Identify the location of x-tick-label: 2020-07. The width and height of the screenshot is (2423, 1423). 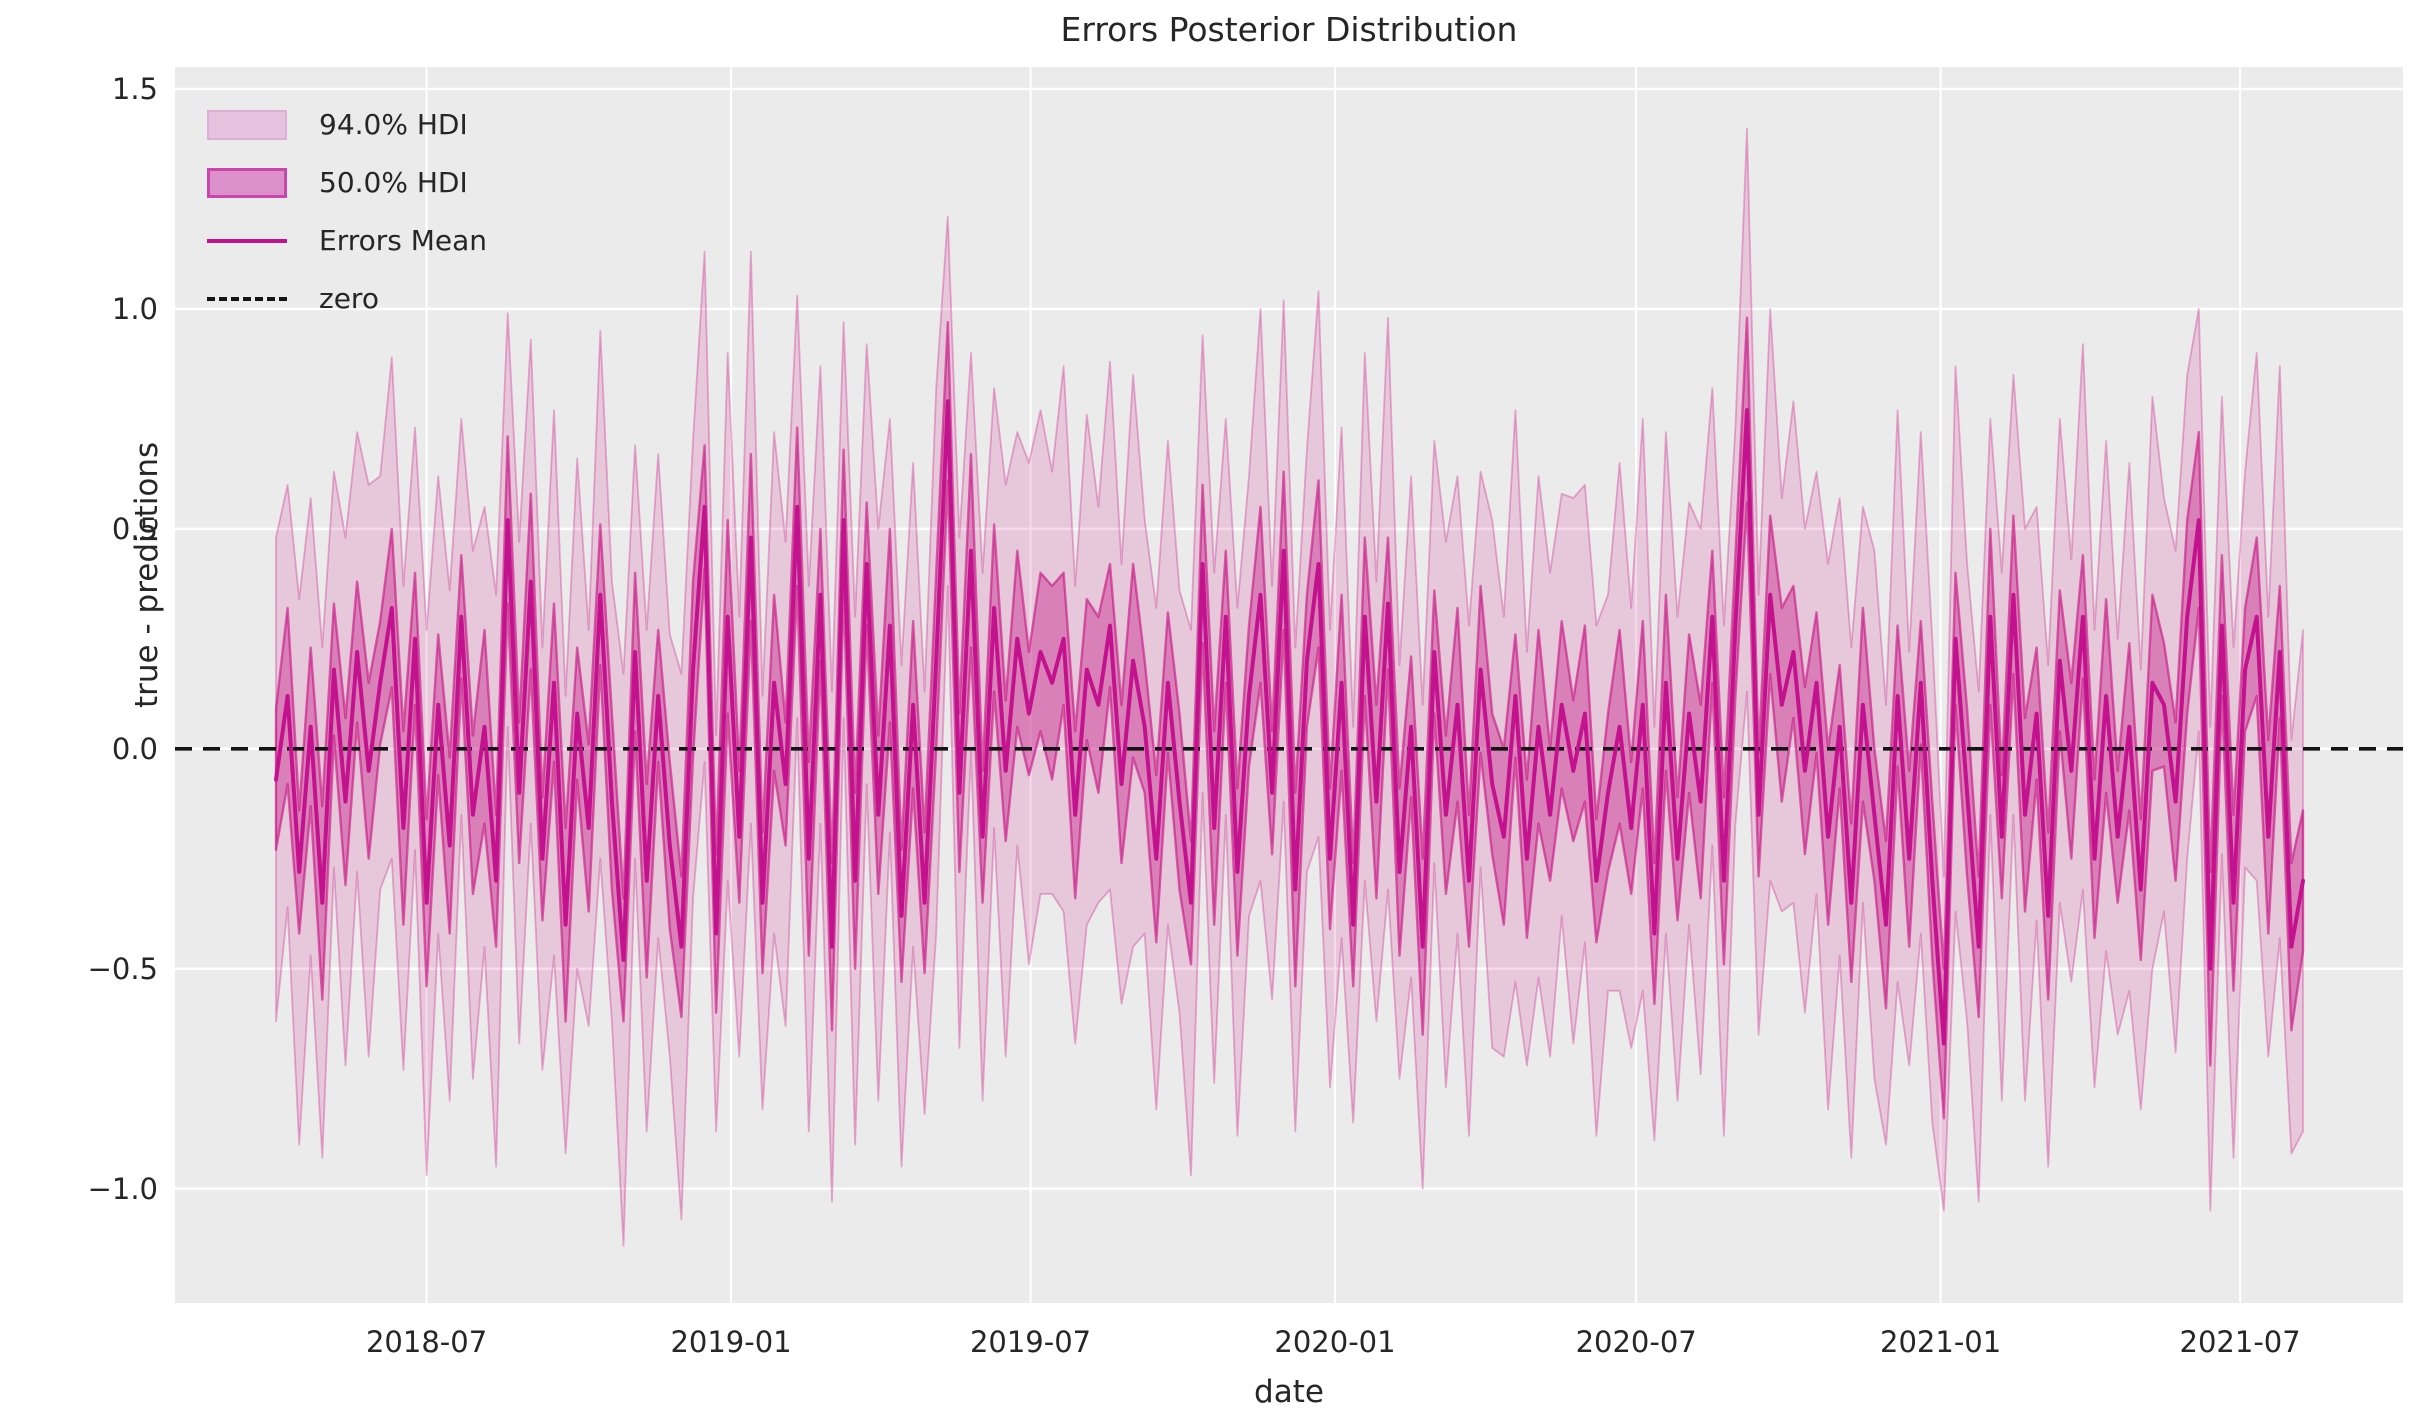
(1636, 1342).